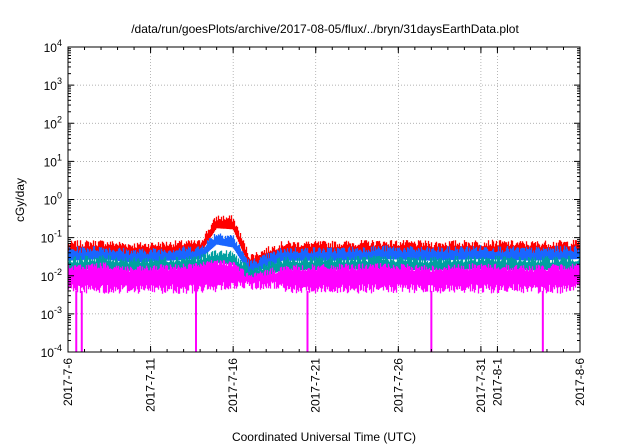 This screenshot has width=640, height=448. I want to click on x-axis-label: Coordinated Universal Time (UTC), so click(324, 437).